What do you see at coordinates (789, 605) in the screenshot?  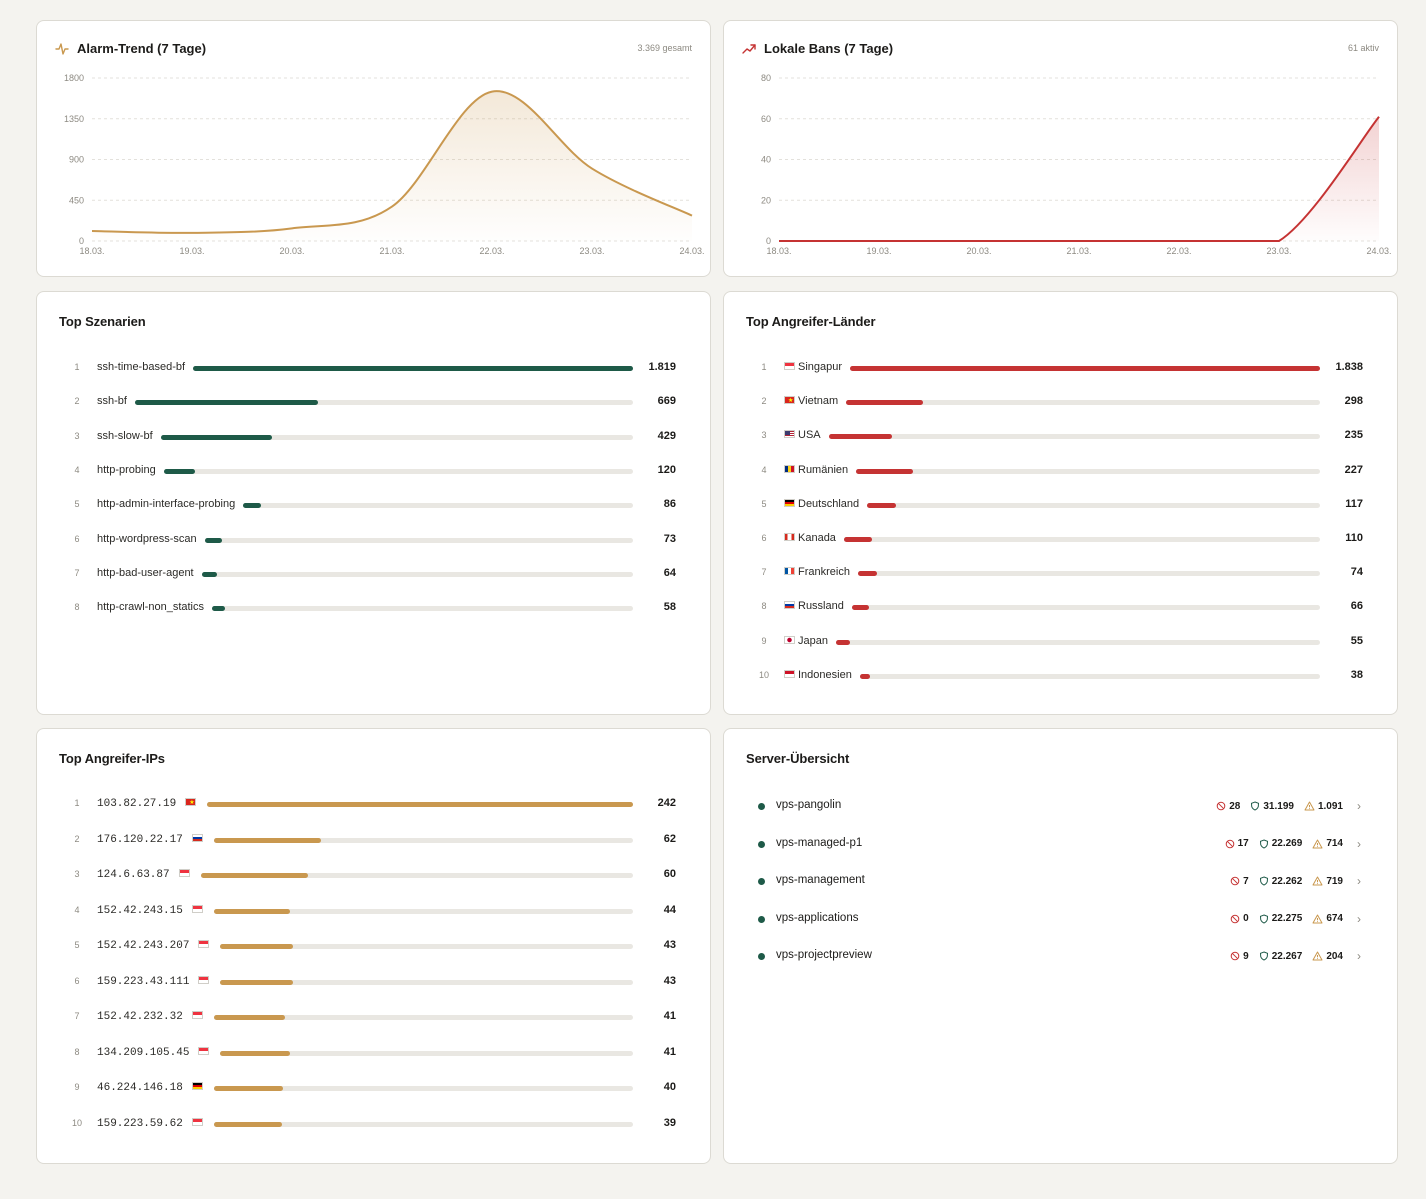 I see `flag-ru-icon` at bounding box center [789, 605].